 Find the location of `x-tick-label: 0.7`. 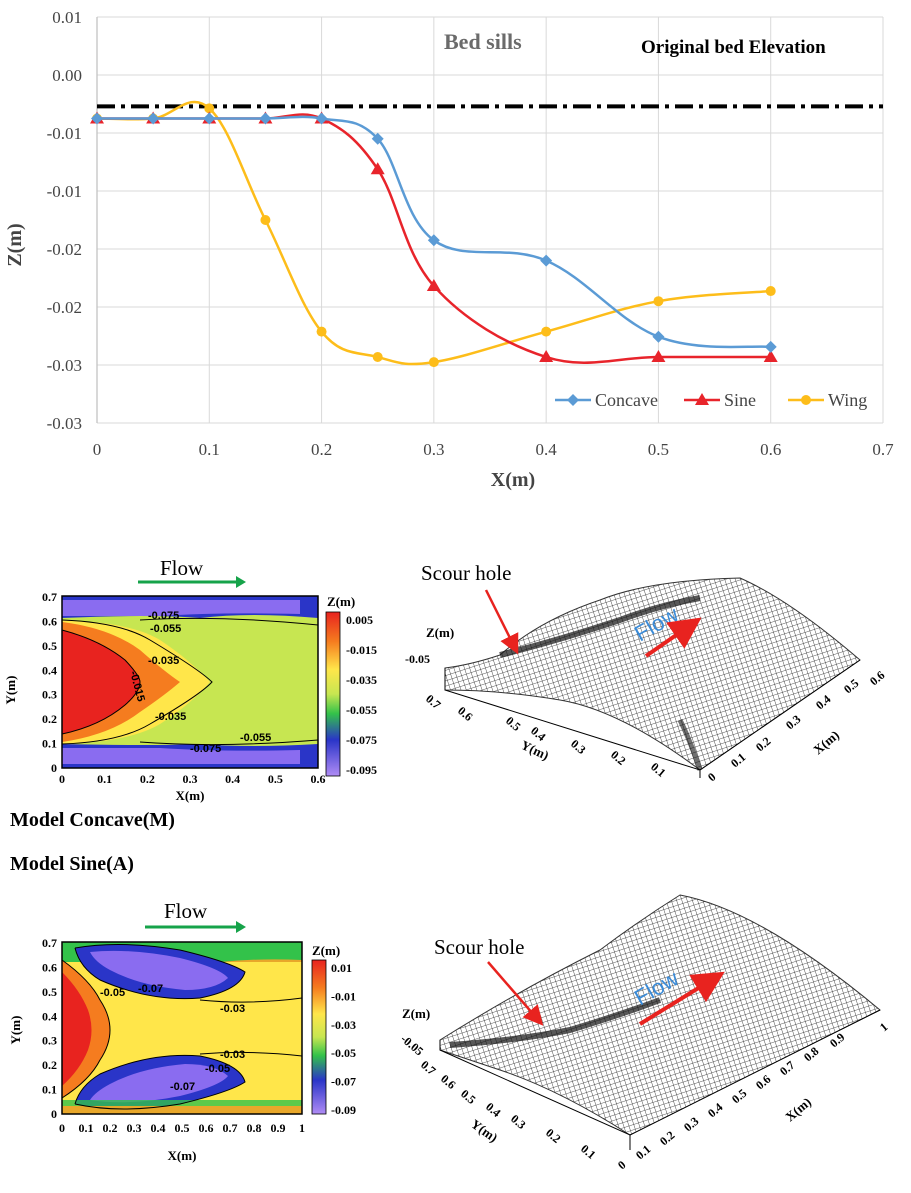

x-tick-label: 0.7 is located at coordinates (883, 449).